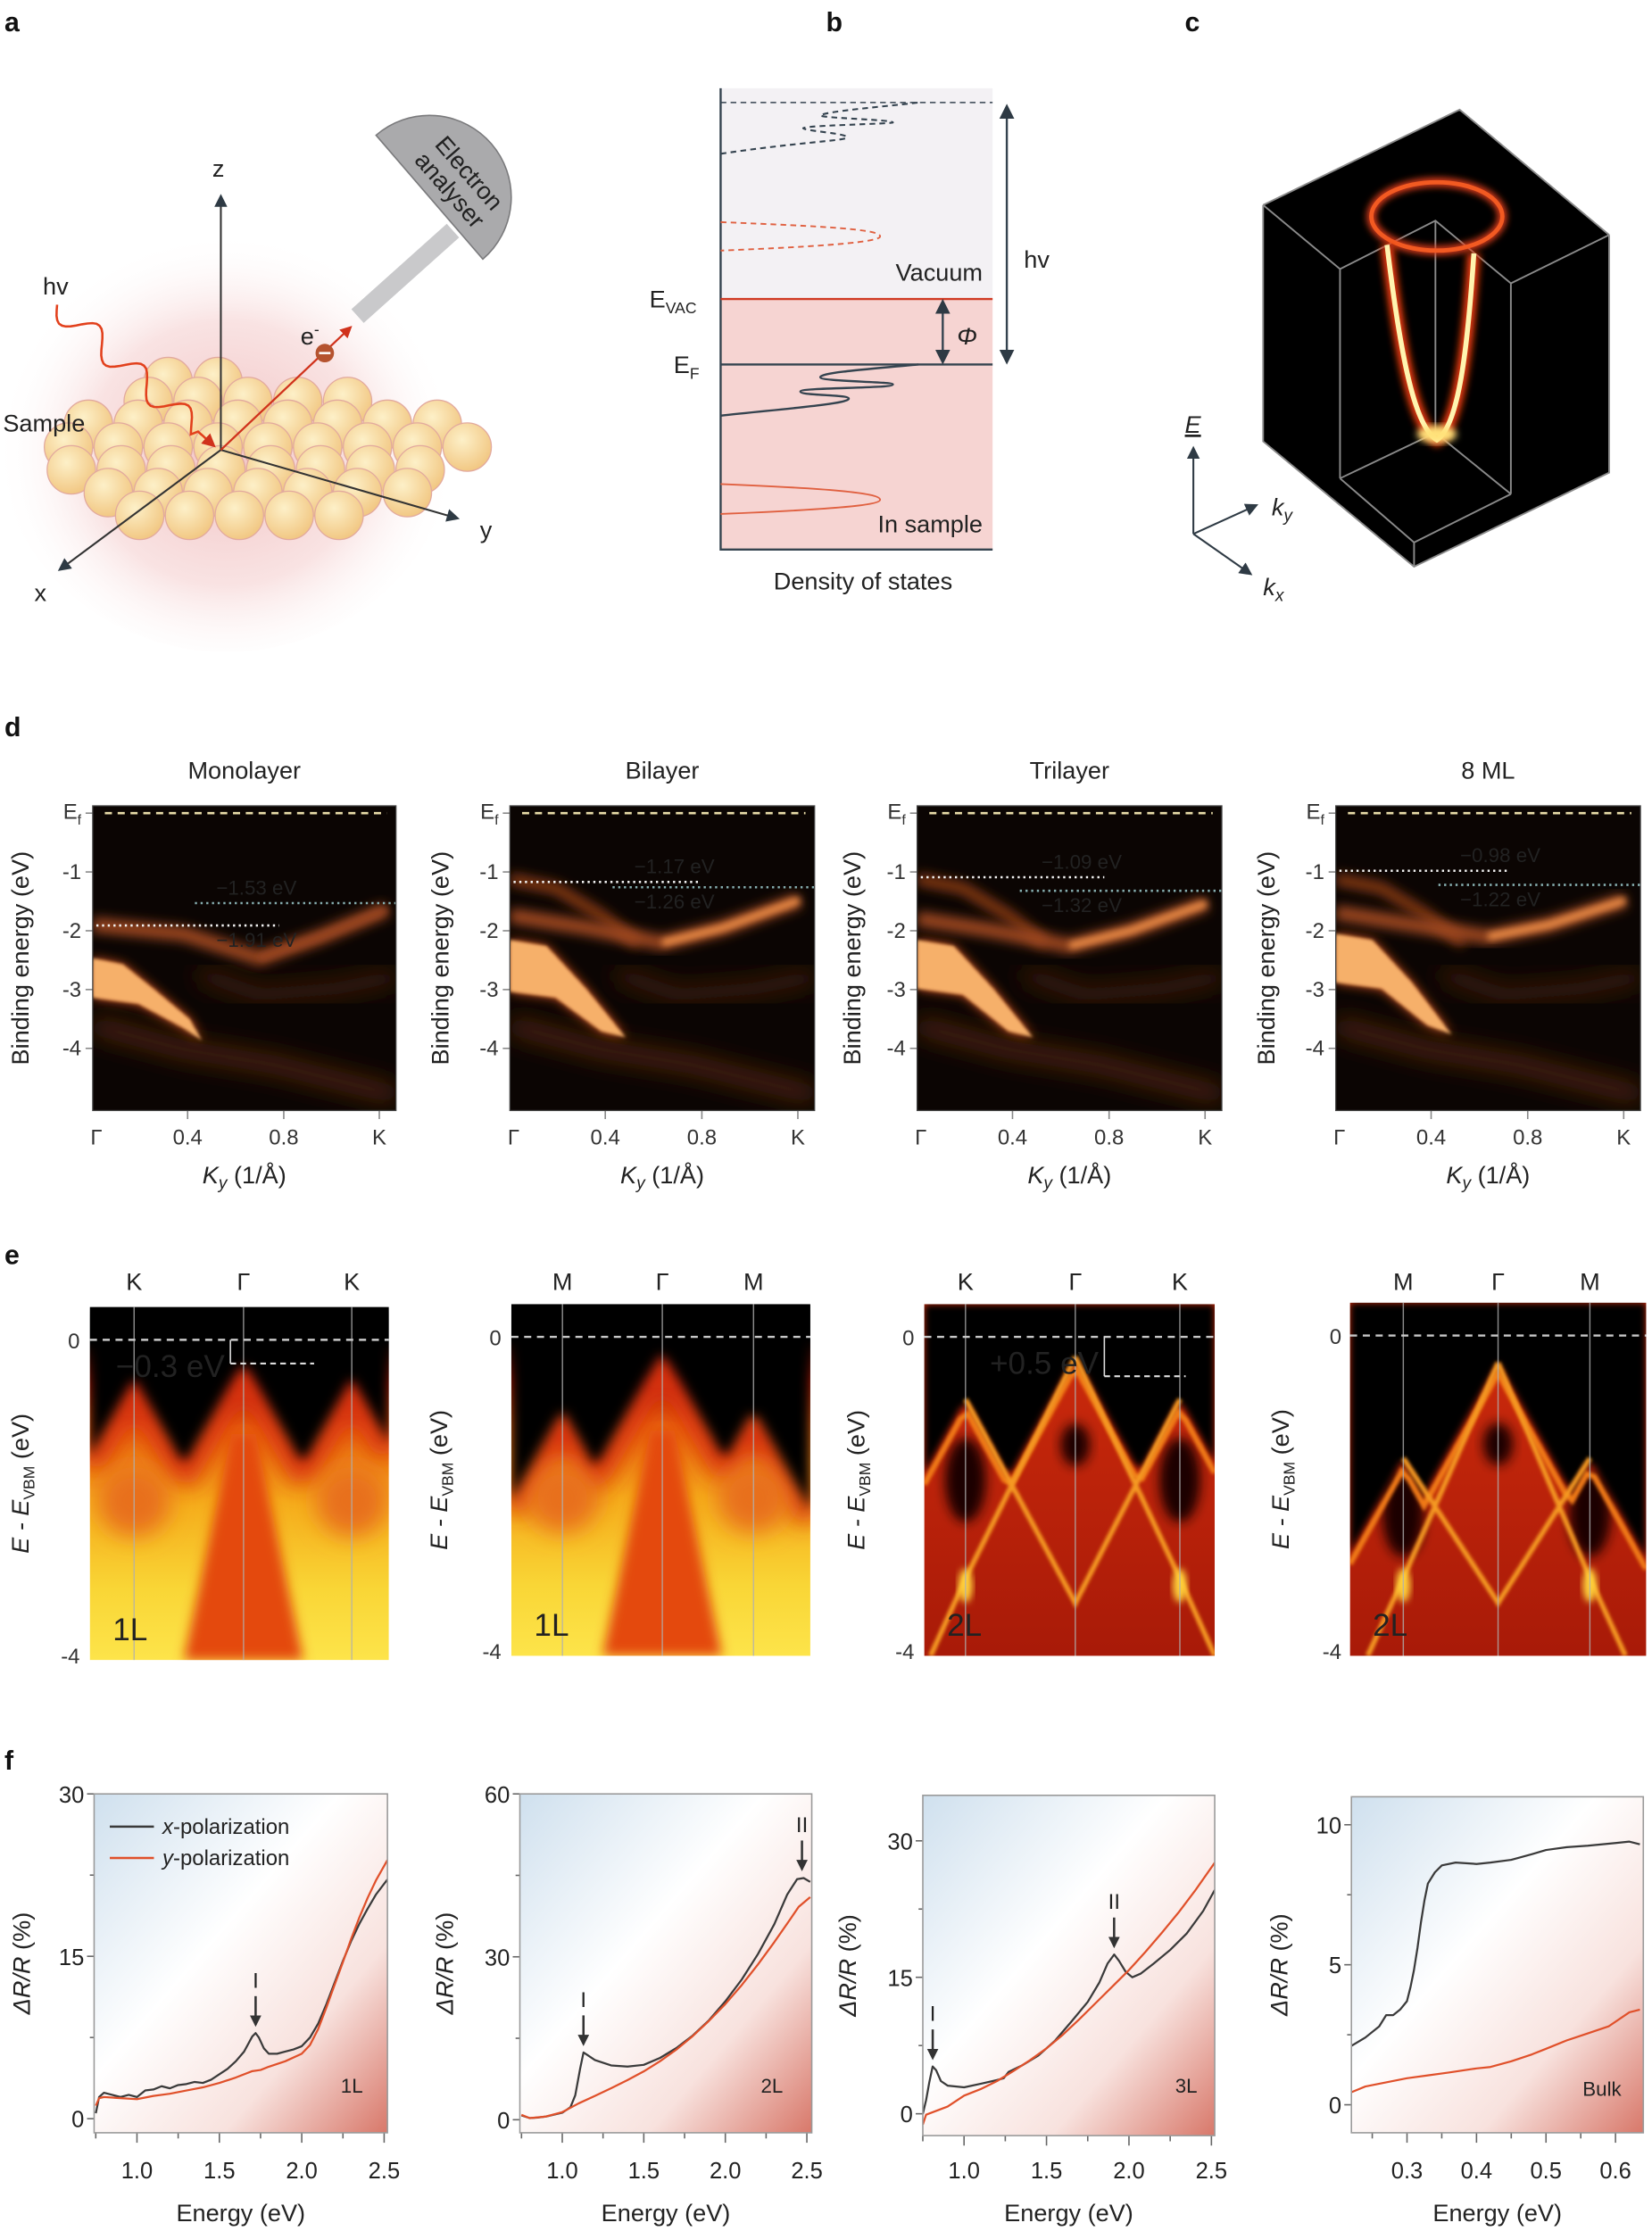 The width and height of the screenshot is (1652, 2231). I want to click on panel-label-e: e, so click(12, 1256).